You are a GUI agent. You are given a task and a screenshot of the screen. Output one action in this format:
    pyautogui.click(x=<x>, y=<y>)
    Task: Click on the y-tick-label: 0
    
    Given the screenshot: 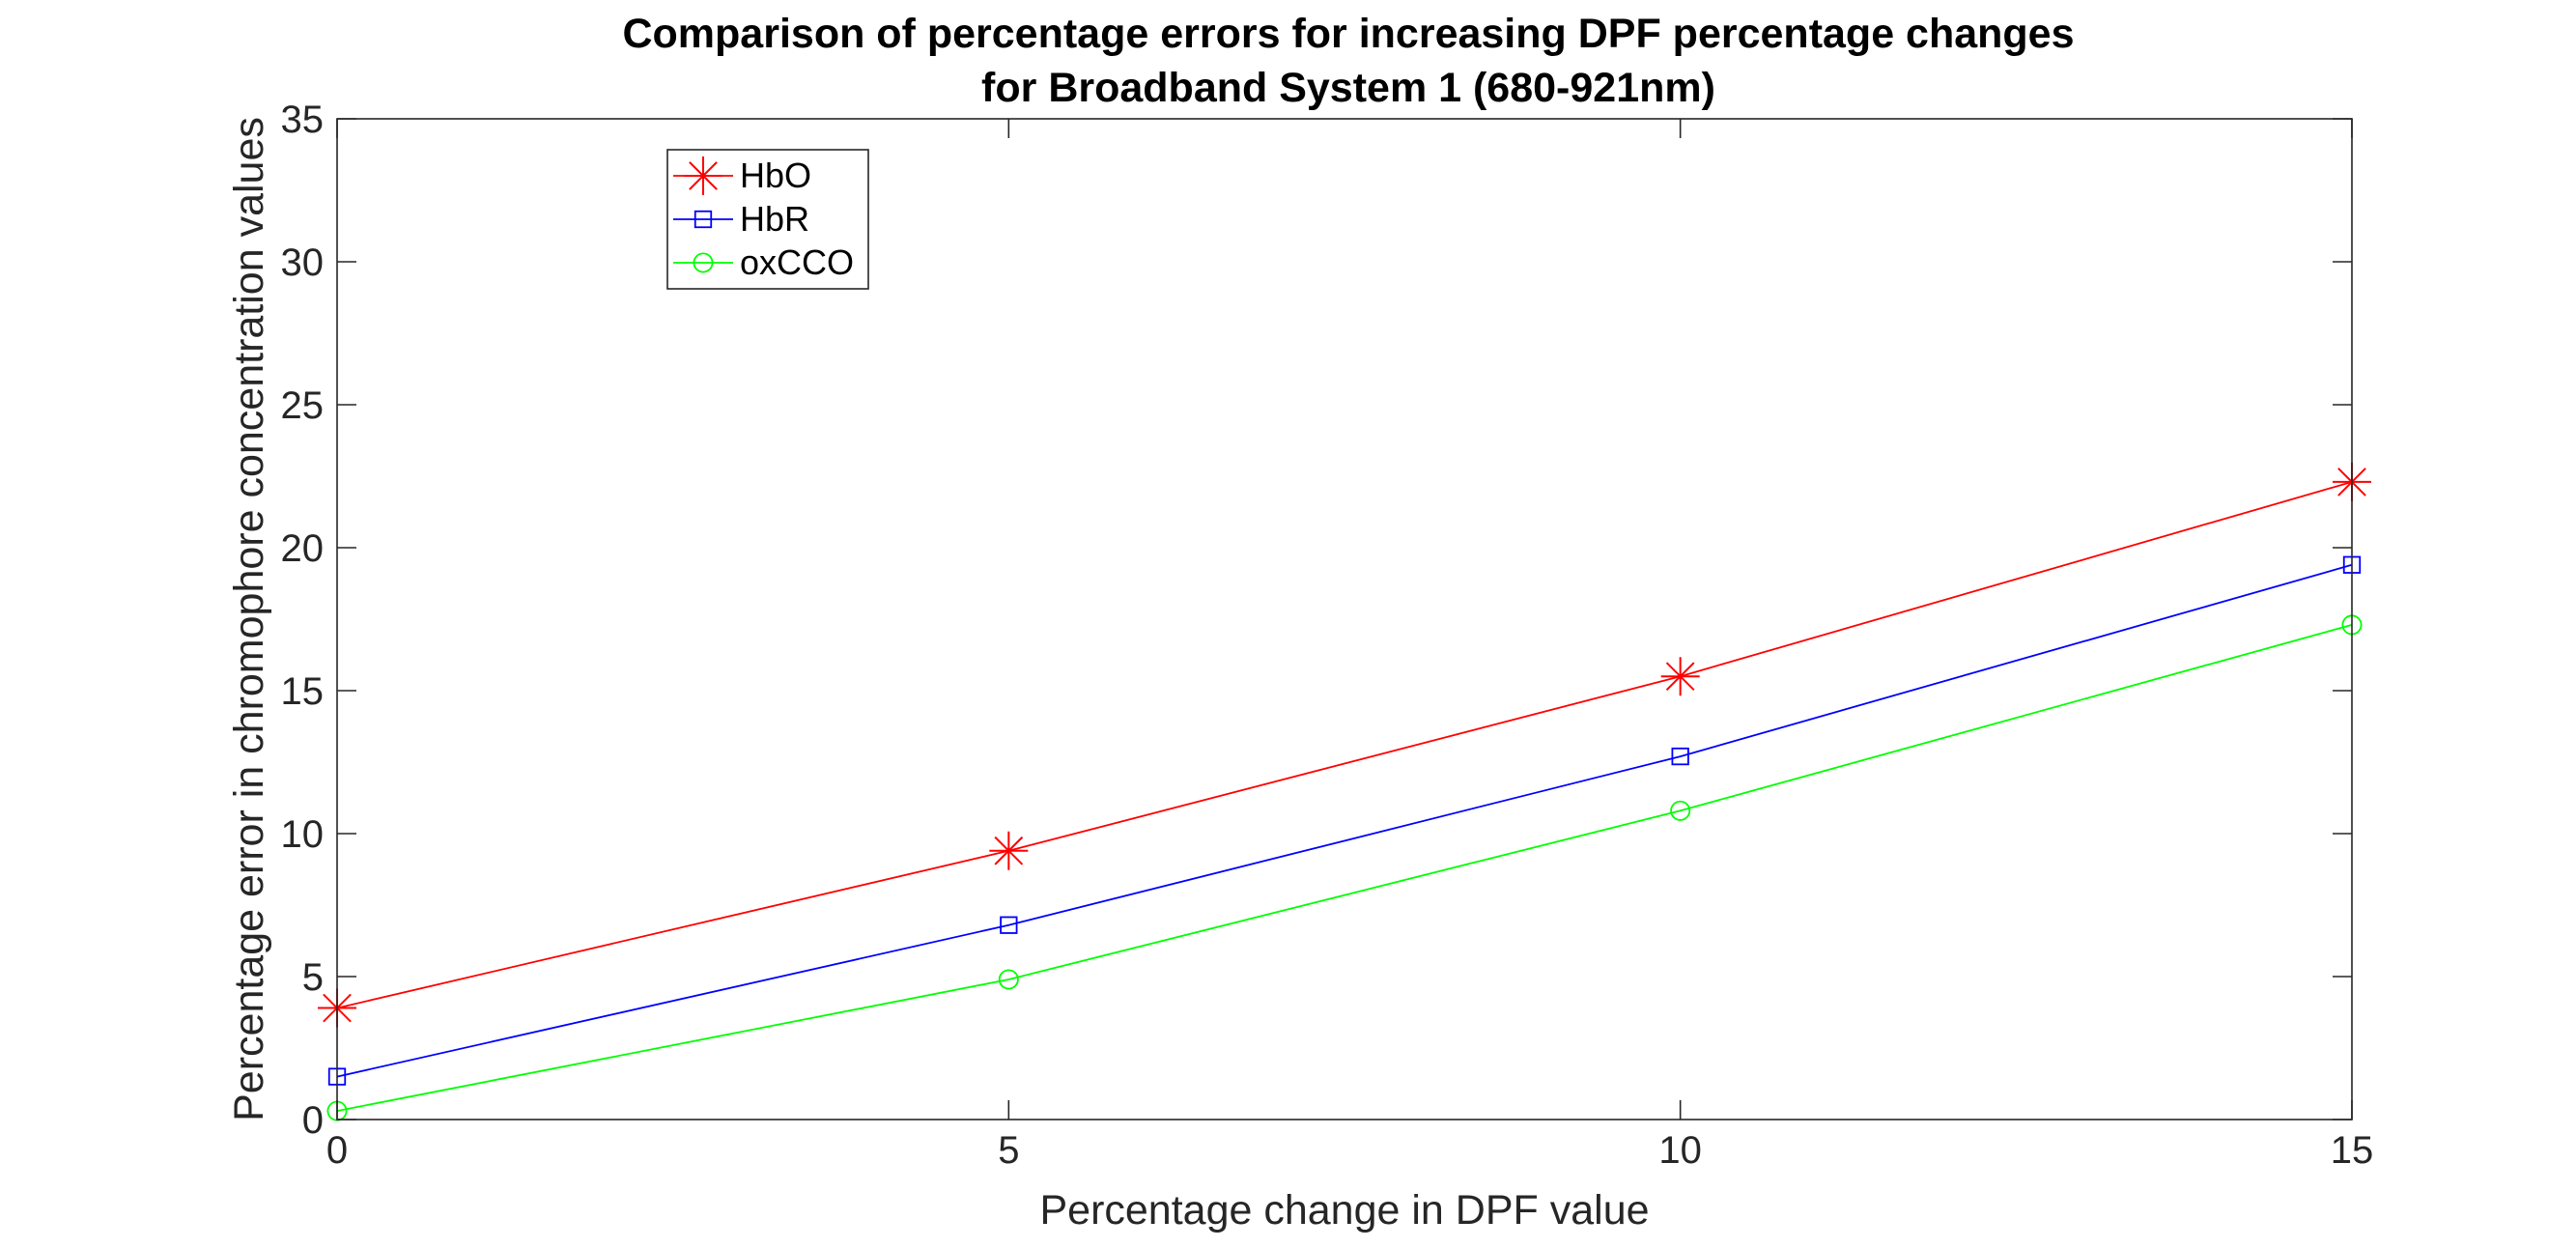 What is the action you would take?
    pyautogui.click(x=313, y=1121)
    